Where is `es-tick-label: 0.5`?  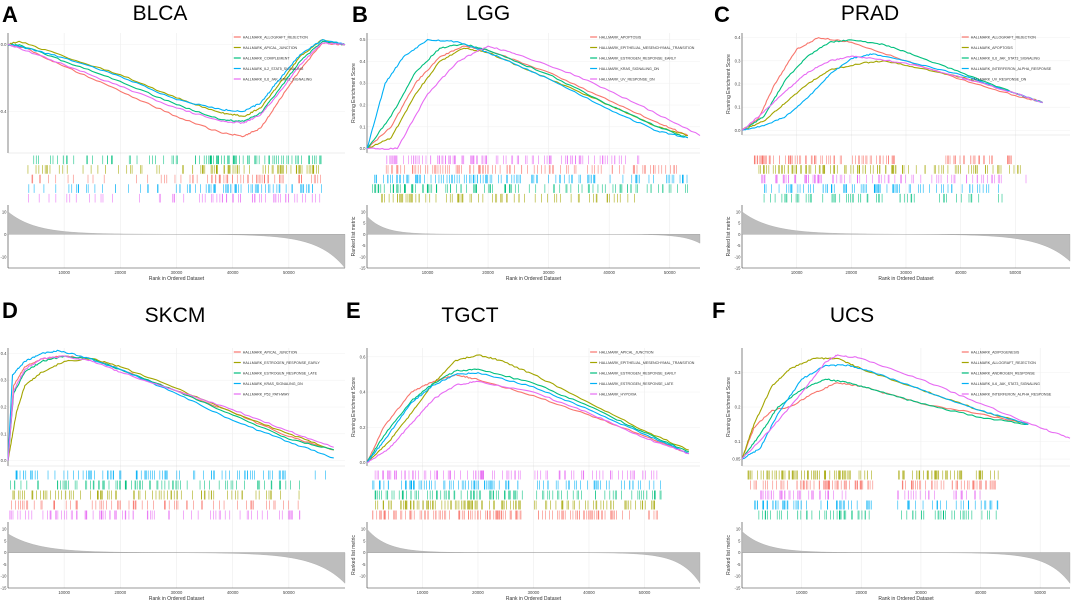
es-tick-label: 0.5 is located at coordinates (363, 39).